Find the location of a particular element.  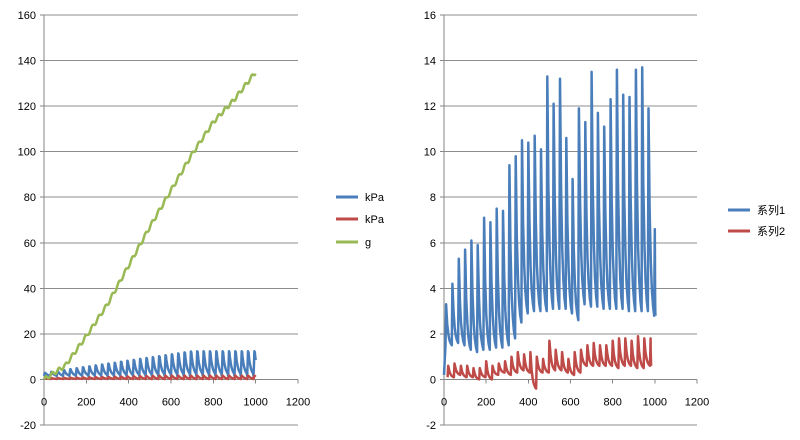

y-tick-label: 12 is located at coordinates (430, 107).